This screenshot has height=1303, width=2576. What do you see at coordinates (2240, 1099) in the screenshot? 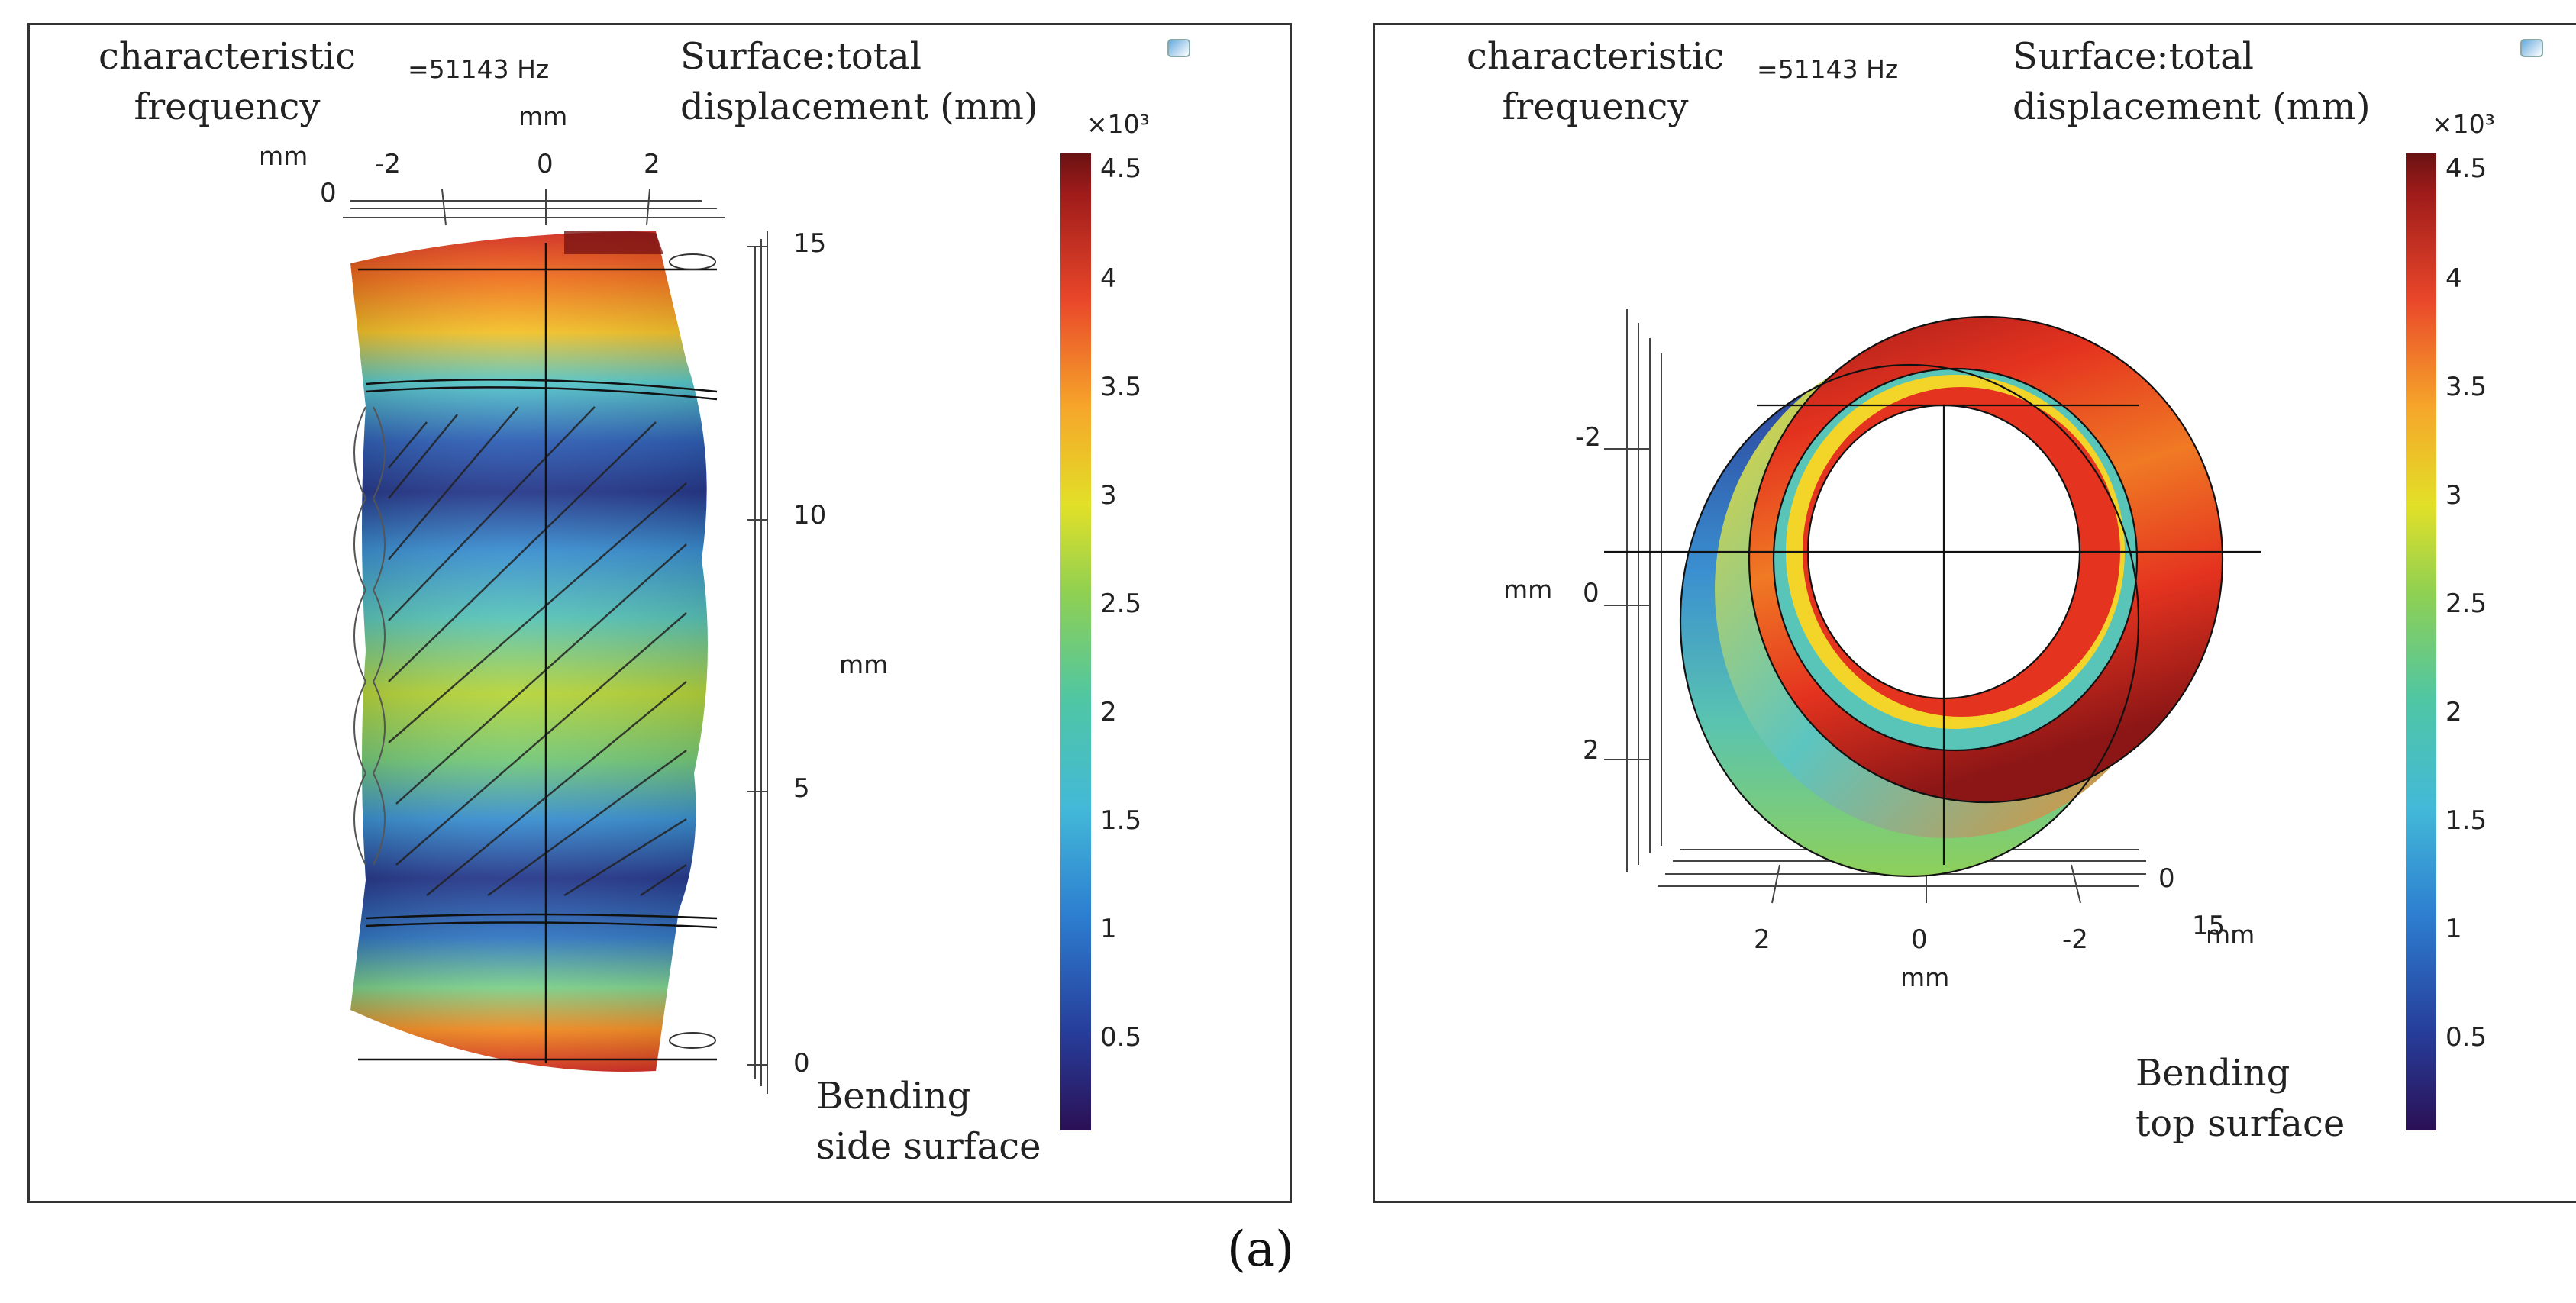
I see `panel-caption: Bending top surface` at bounding box center [2240, 1099].